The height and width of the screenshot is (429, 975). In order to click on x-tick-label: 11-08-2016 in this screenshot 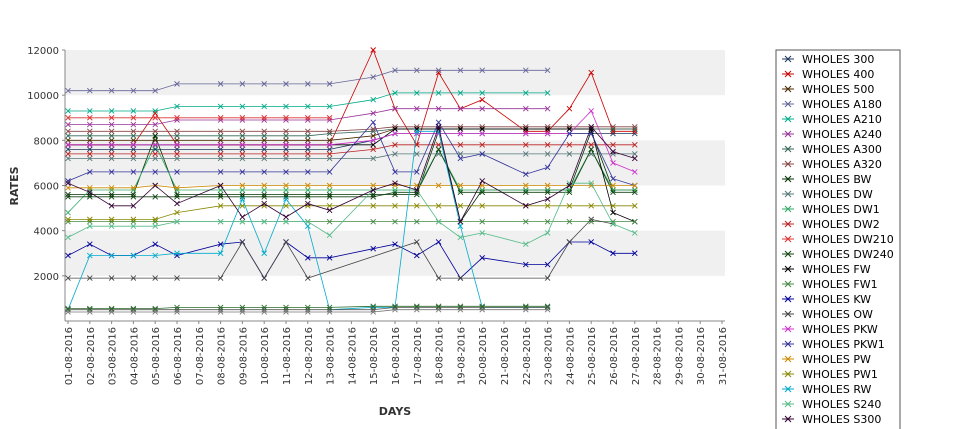, I will do `click(287, 356)`.